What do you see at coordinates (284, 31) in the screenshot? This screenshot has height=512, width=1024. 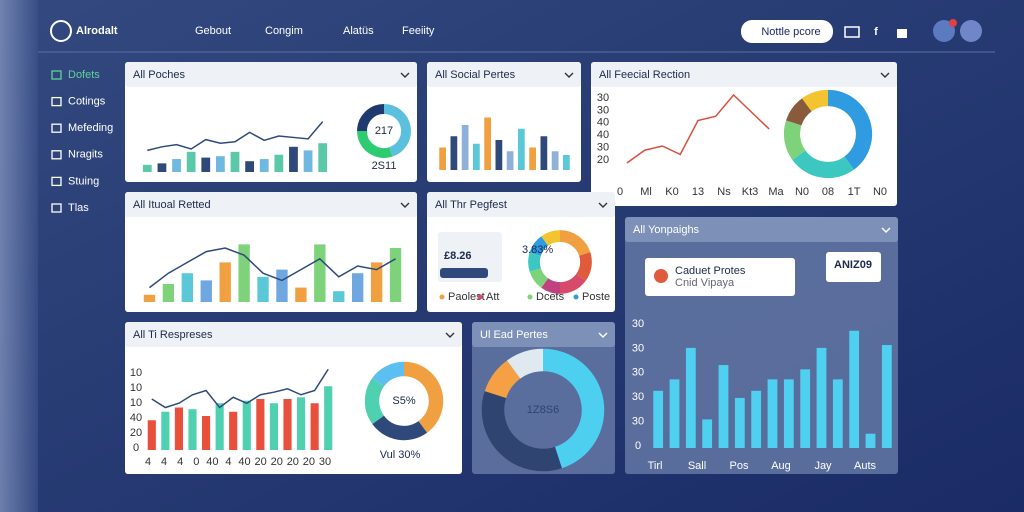 I see `menu-item: Congim` at bounding box center [284, 31].